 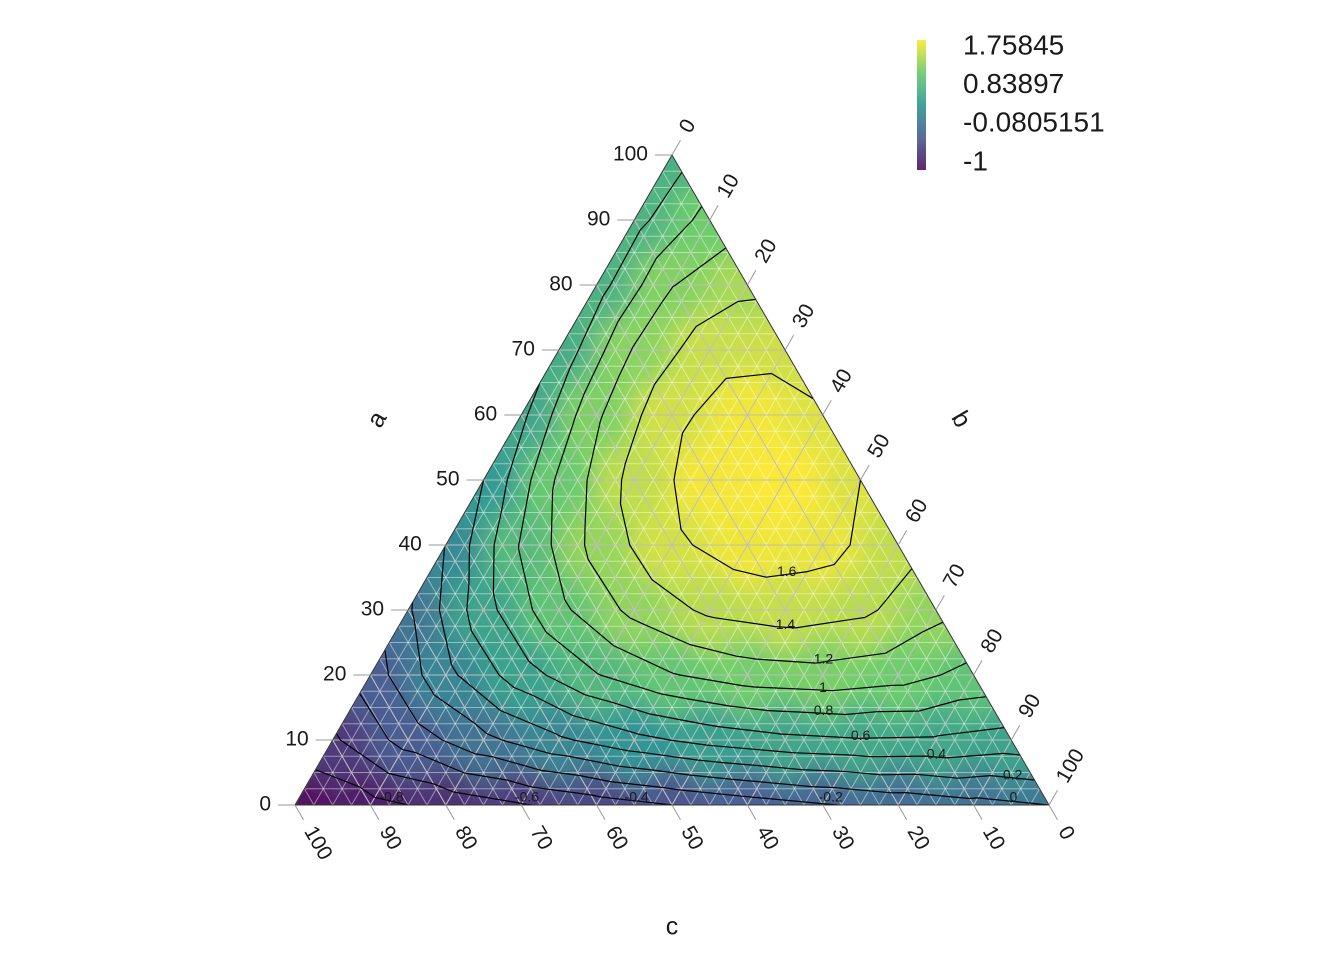 What do you see at coordinates (376, 419) in the screenshot?
I see `axis-title: a` at bounding box center [376, 419].